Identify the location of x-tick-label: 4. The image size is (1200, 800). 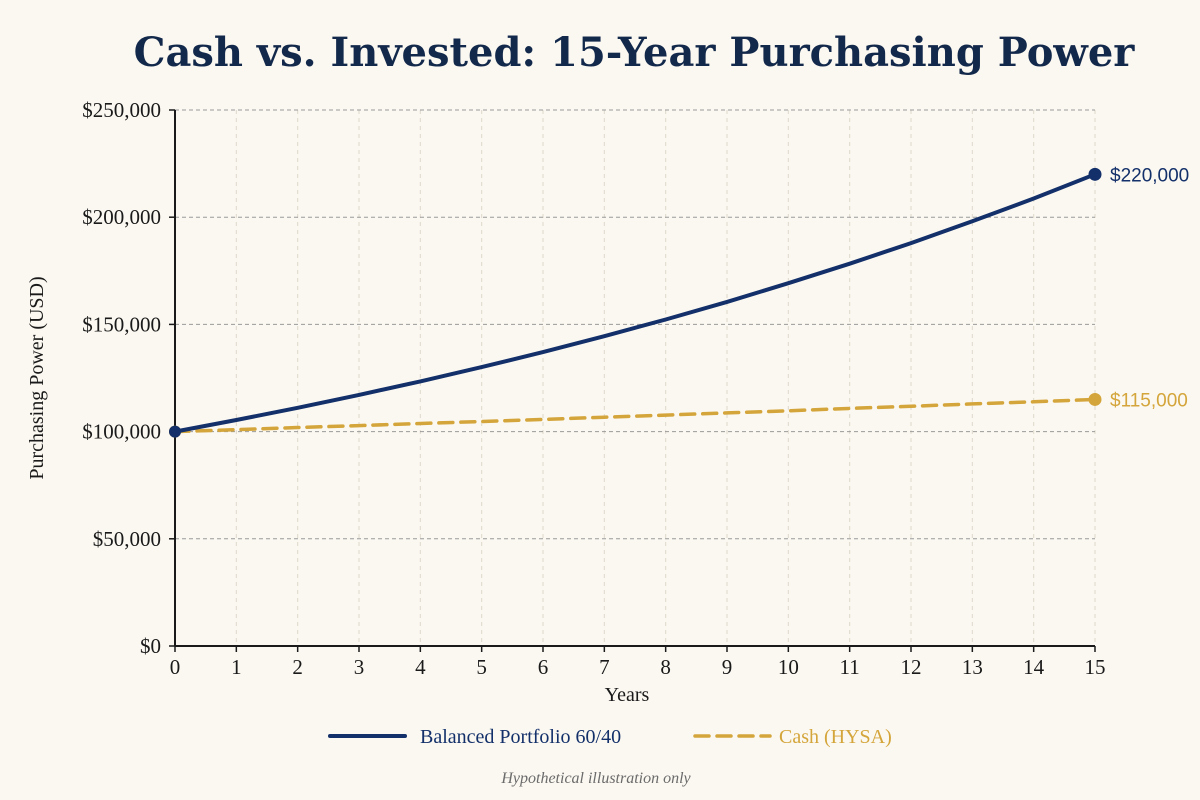
(420, 667).